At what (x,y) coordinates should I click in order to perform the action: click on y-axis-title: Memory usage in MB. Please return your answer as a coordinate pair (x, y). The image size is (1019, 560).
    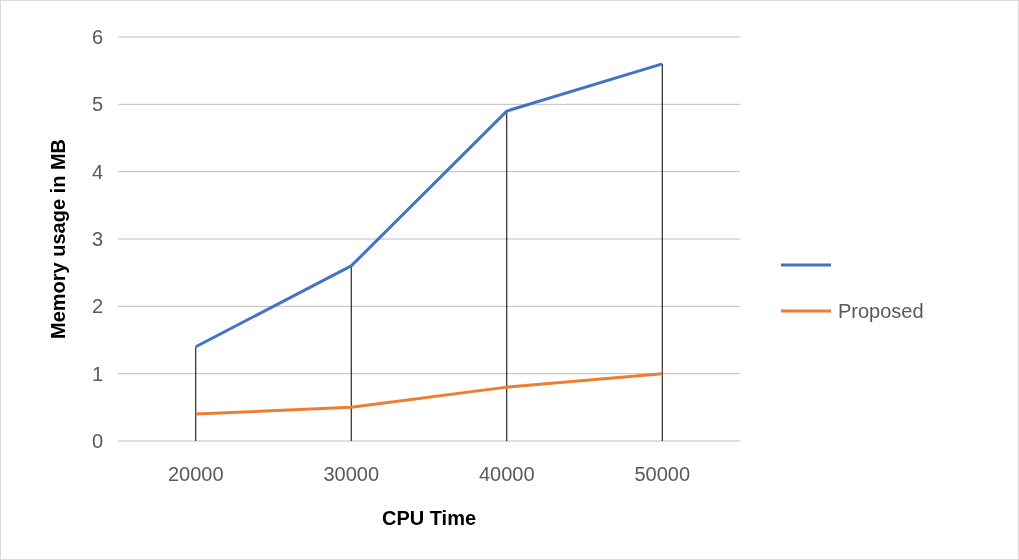
    Looking at the image, I should click on (58, 239).